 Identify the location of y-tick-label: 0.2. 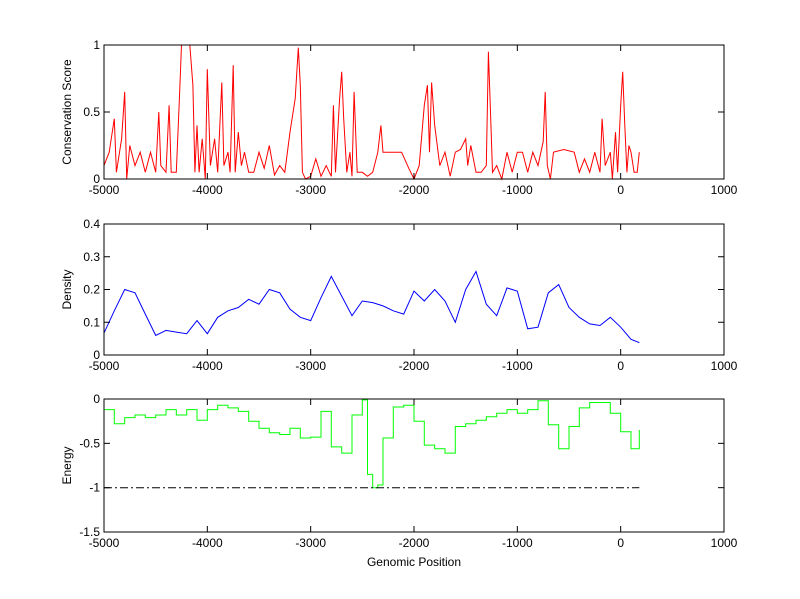
(91, 290).